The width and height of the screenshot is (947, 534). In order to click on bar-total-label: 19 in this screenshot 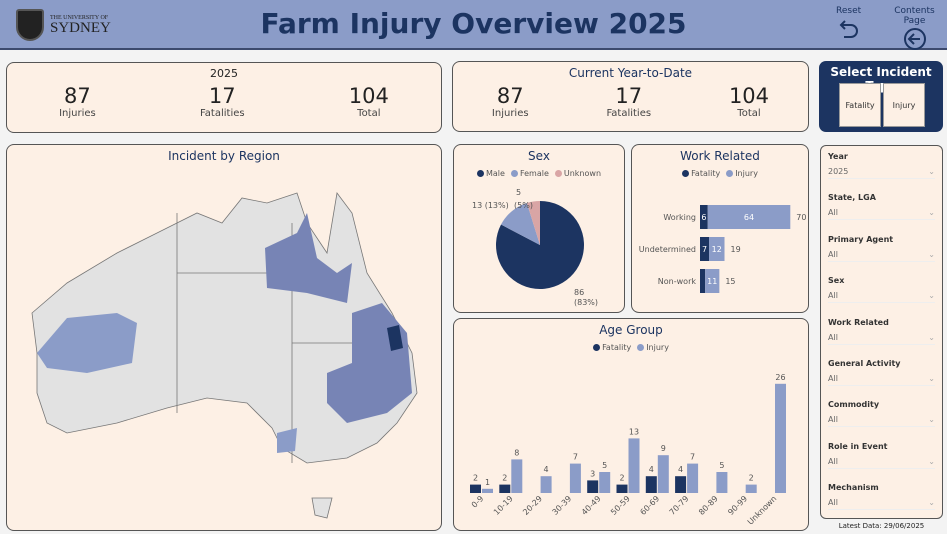, I will do `click(736, 249)`.